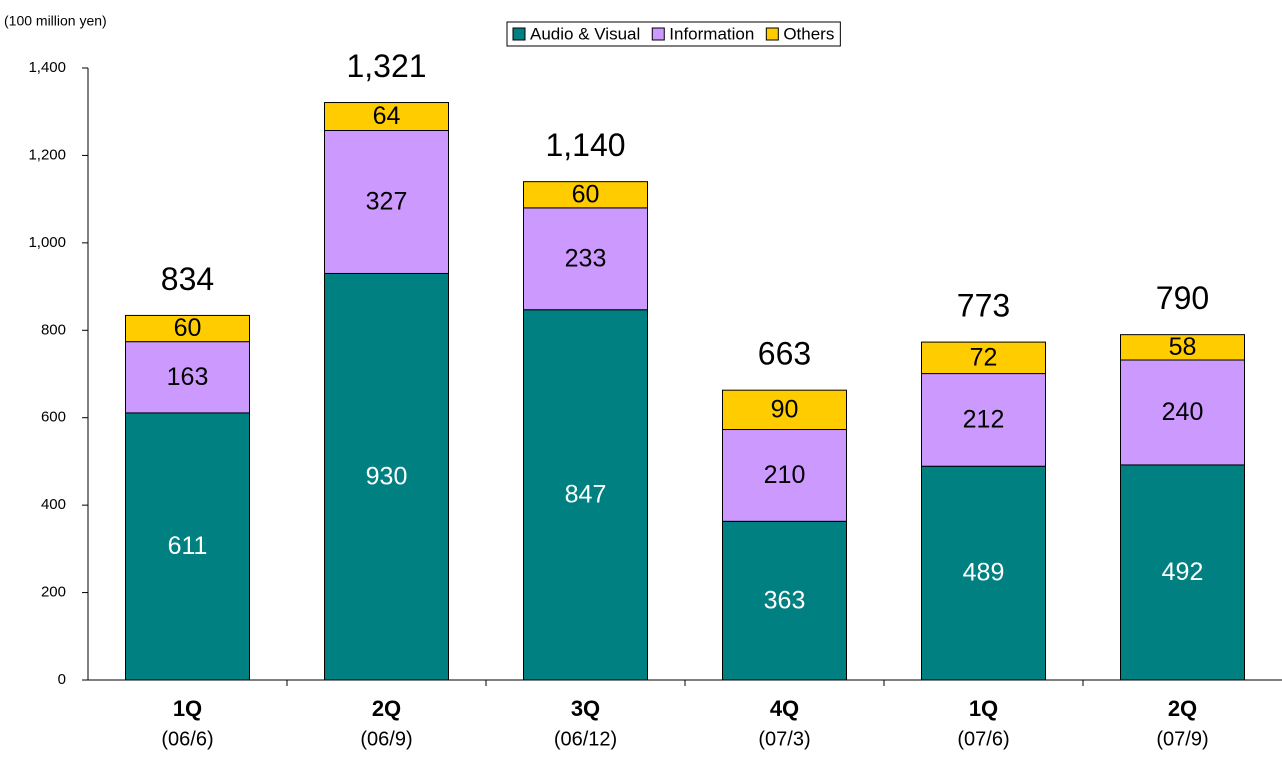 Image resolution: width=1282 pixels, height=760 pixels. I want to click on x-sub-label: (06/6), so click(187, 739).